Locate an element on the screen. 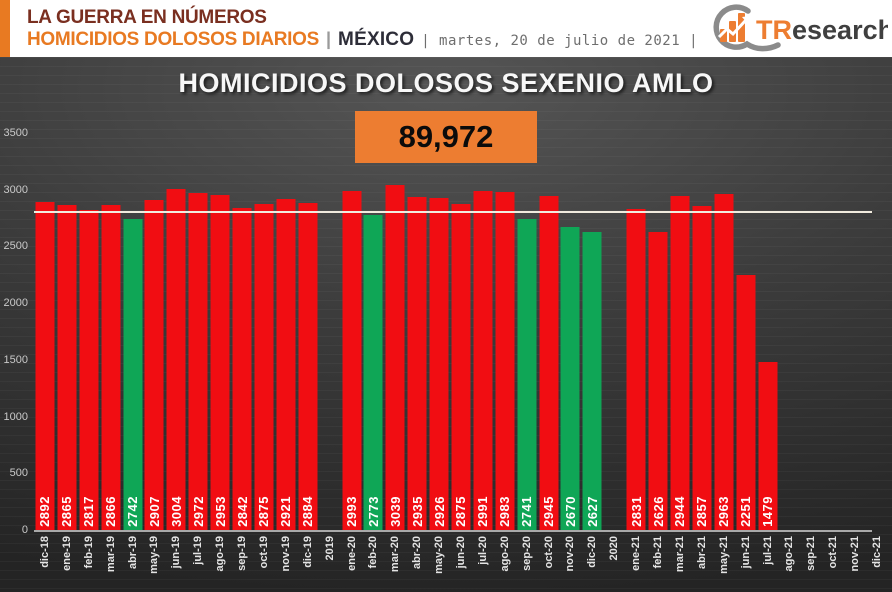 Image resolution: width=892 pixels, height=592 pixels. bar: 2983 is located at coordinates (505, 360).